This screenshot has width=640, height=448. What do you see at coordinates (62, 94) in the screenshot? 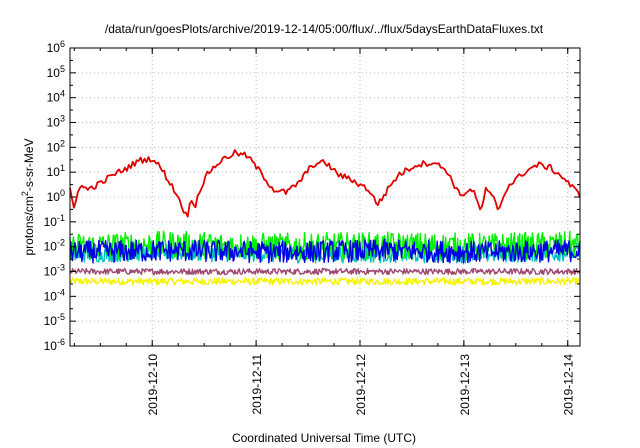
I see `y-tick-exponent: 4` at bounding box center [62, 94].